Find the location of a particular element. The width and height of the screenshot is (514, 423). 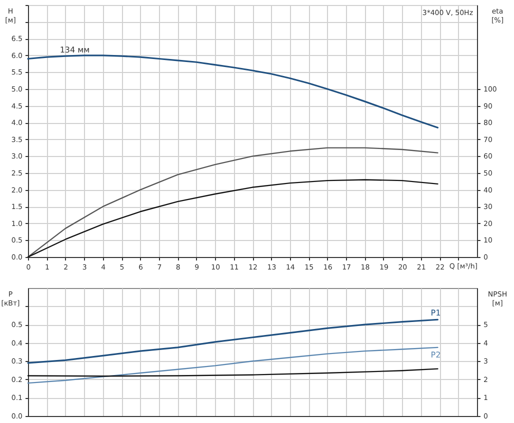

annotation: 134 мм is located at coordinates (75, 49).